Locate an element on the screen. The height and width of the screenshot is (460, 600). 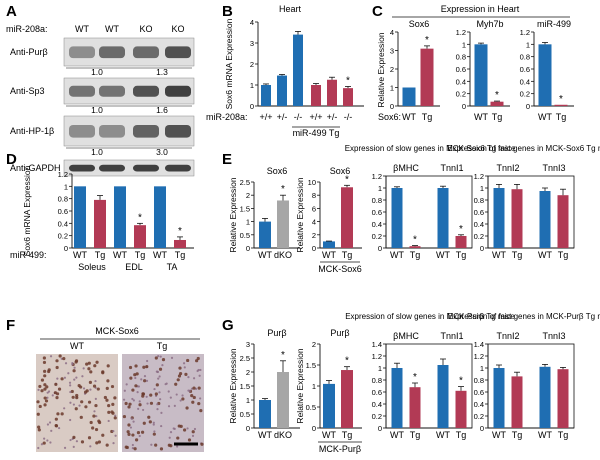
chart-title: miR-499 is located at coordinates (554, 24).